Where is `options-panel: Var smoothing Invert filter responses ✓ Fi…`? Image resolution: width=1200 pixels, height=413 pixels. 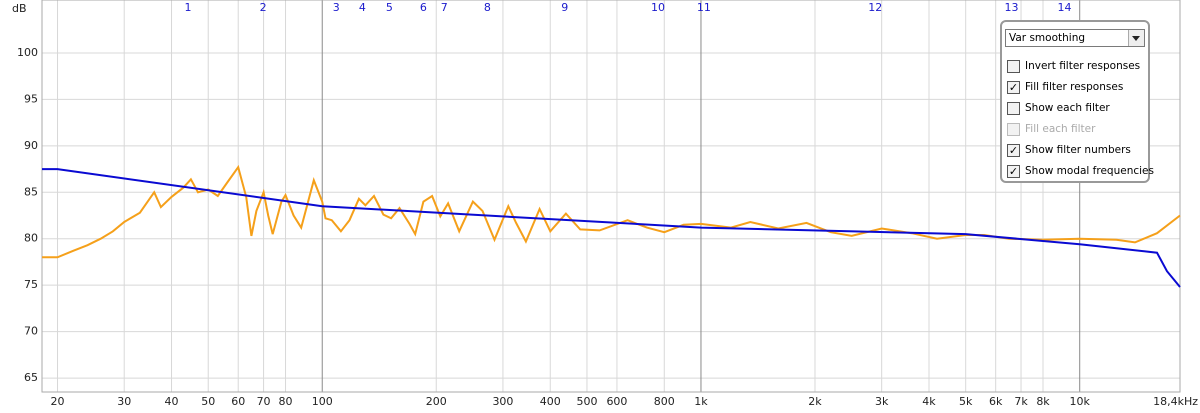 options-panel: Var smoothing Invert filter responses ✓ Fi… is located at coordinates (1077, 101).